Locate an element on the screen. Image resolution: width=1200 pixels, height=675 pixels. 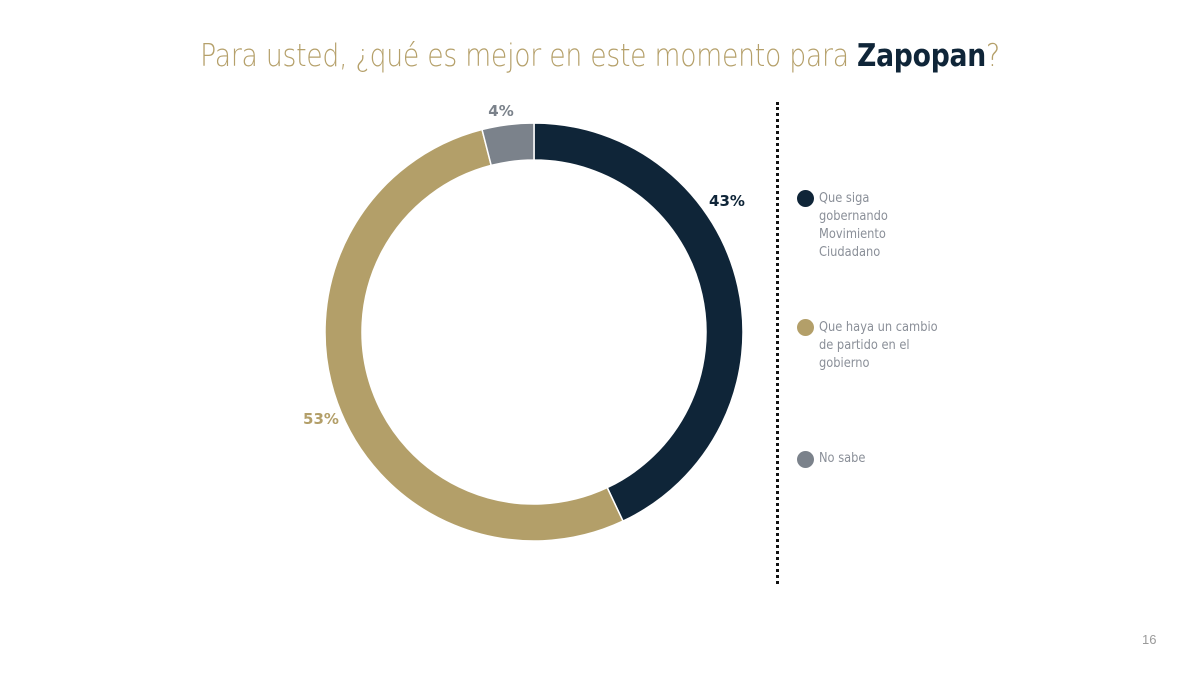
data-label-0: 43% is located at coordinates (727, 201).